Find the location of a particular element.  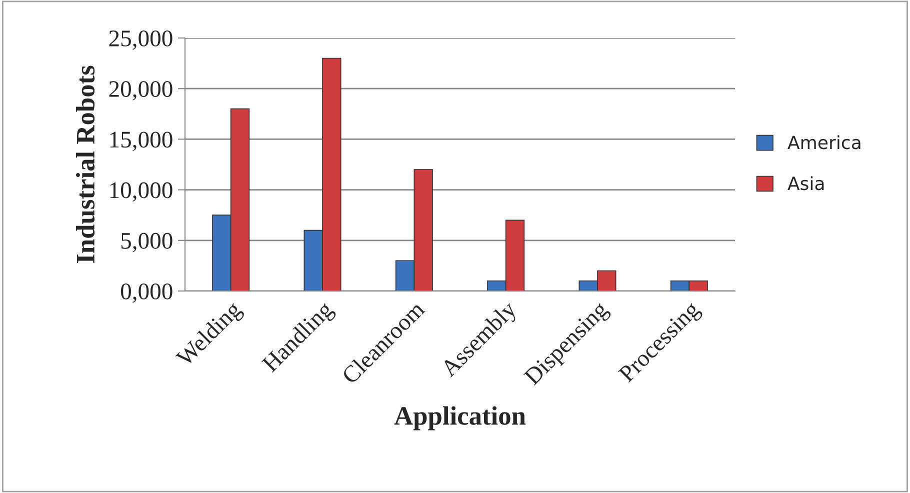

y-axis-title: Industrial Robots is located at coordinates (85, 164).